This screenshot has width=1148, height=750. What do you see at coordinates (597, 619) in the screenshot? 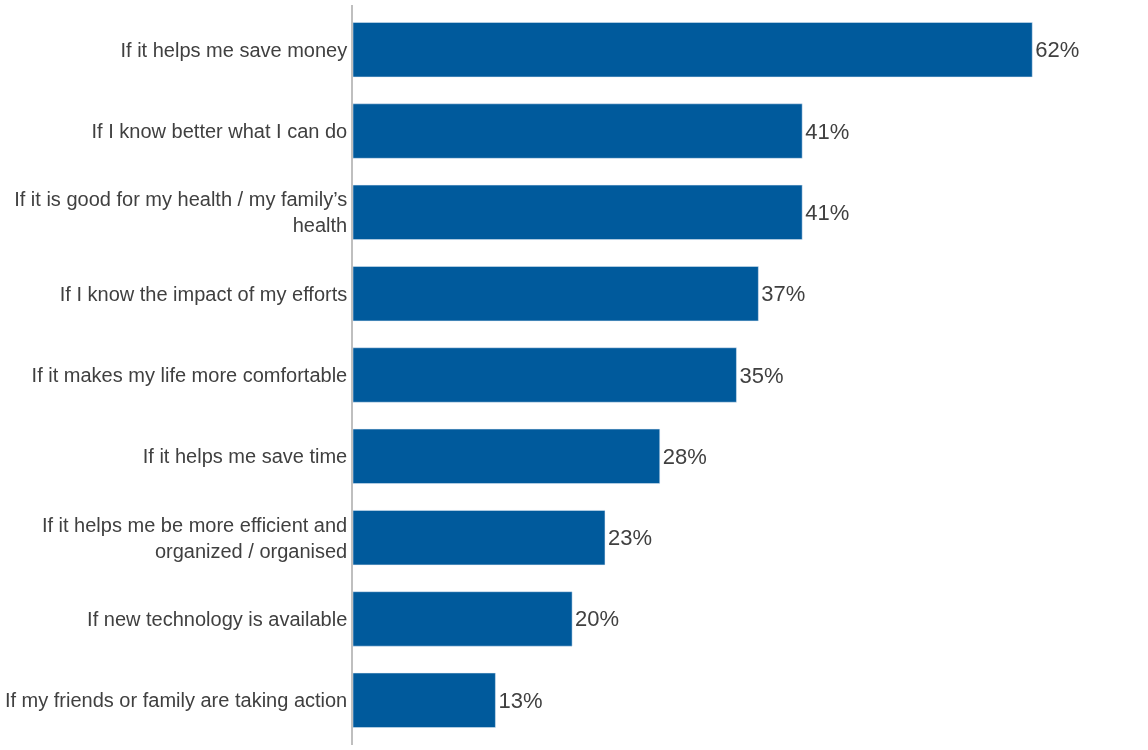
I see `data-label: 20%` at bounding box center [597, 619].